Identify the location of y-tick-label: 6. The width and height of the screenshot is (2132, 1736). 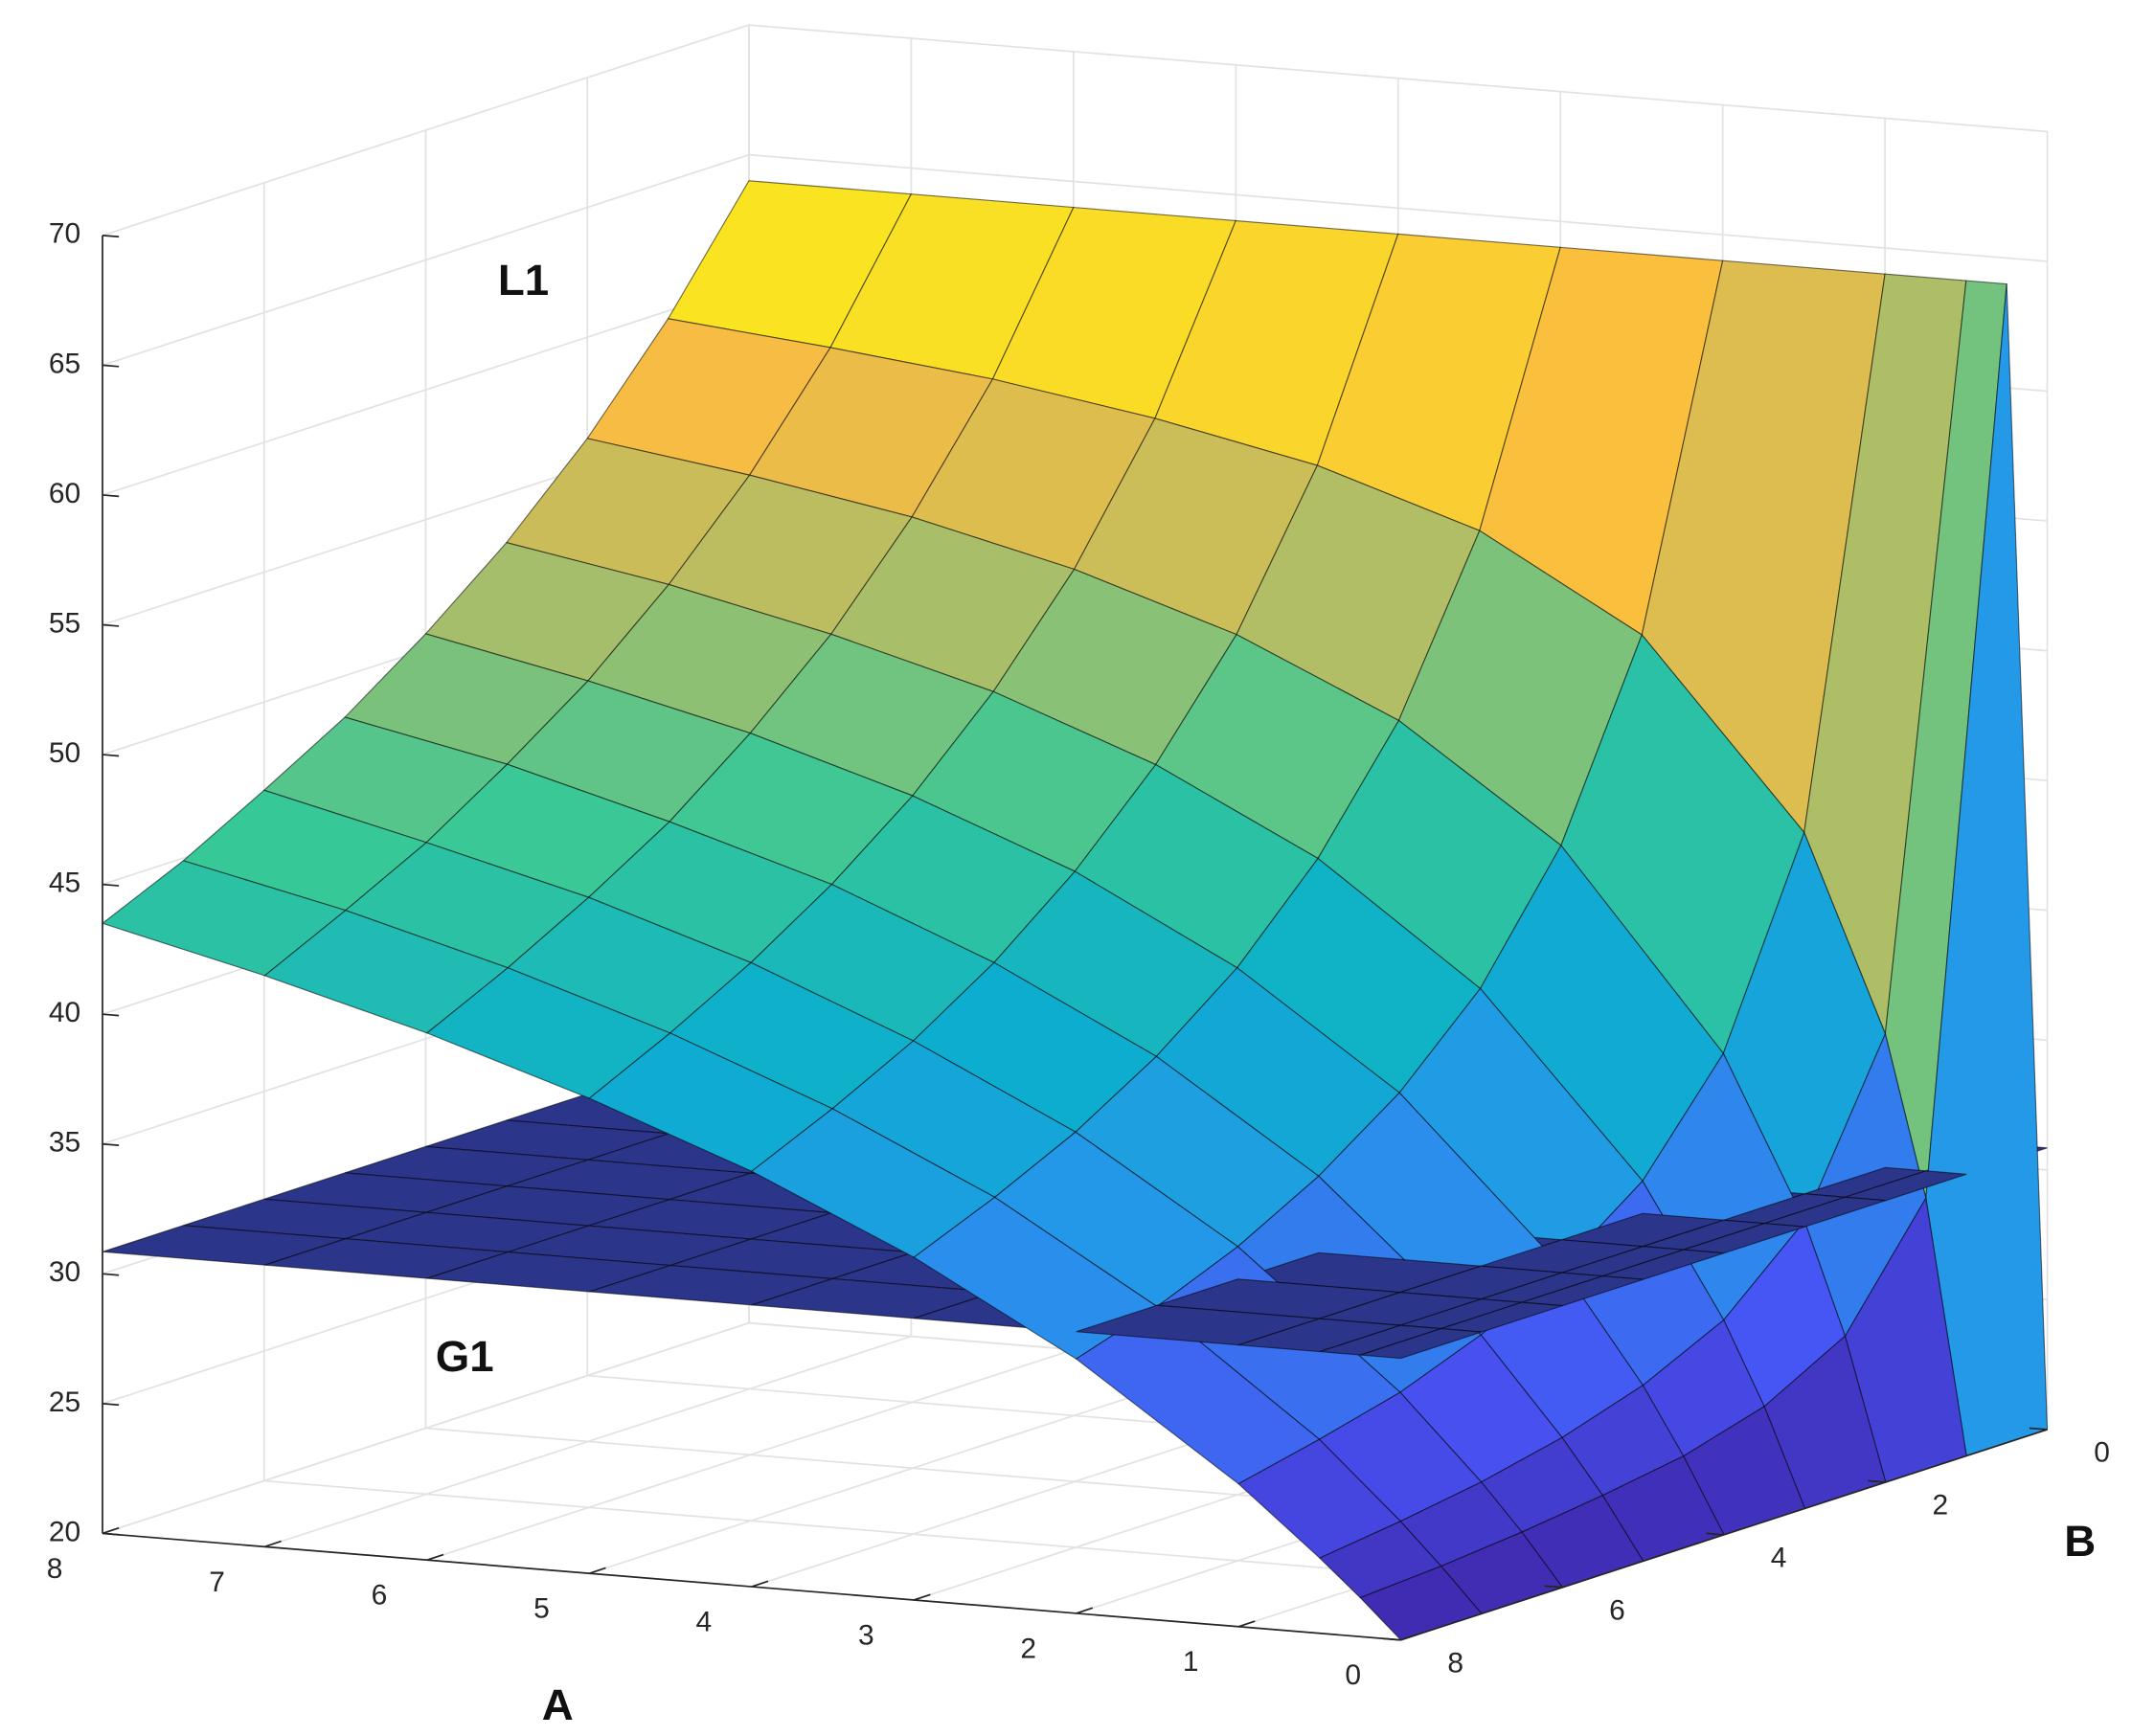
(1617, 1610).